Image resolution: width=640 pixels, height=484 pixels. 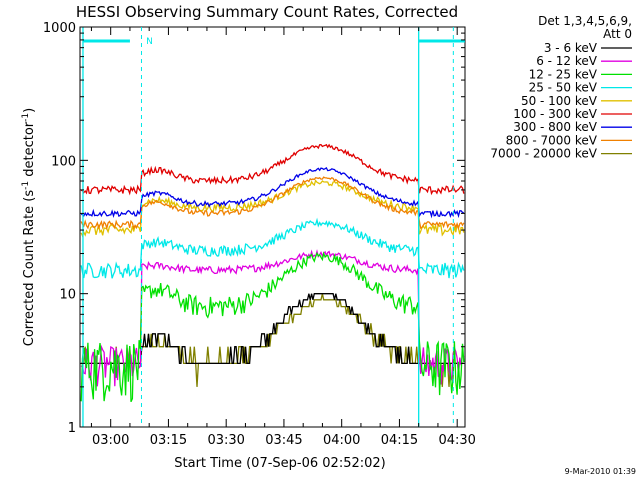 I want to click on y-tick-label: 1000, so click(x=59, y=28).